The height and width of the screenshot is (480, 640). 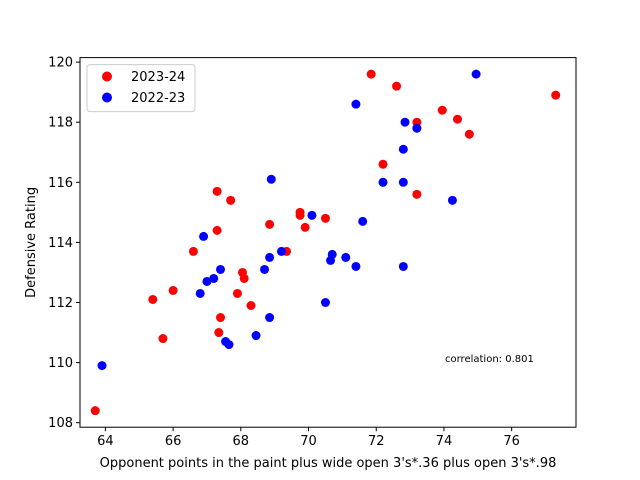 What do you see at coordinates (60, 243) in the screenshot?
I see `y-tick-label: 114` at bounding box center [60, 243].